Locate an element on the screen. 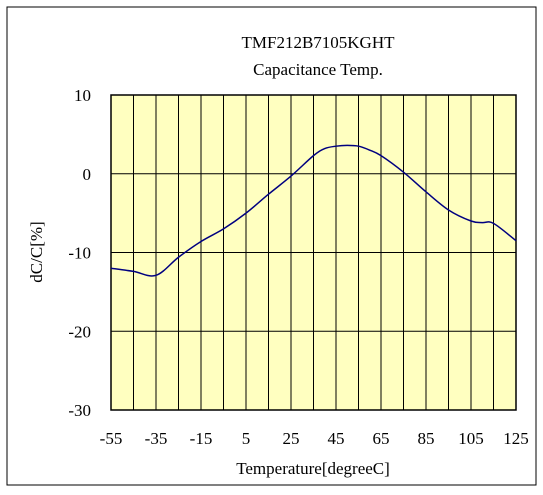 This screenshot has width=543, height=495. y-tick-label: -20 is located at coordinates (79, 331).